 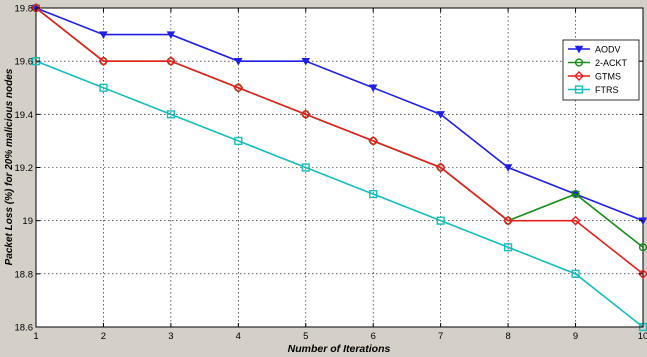 I want to click on y-tick-label: 19, so click(x=27, y=221).